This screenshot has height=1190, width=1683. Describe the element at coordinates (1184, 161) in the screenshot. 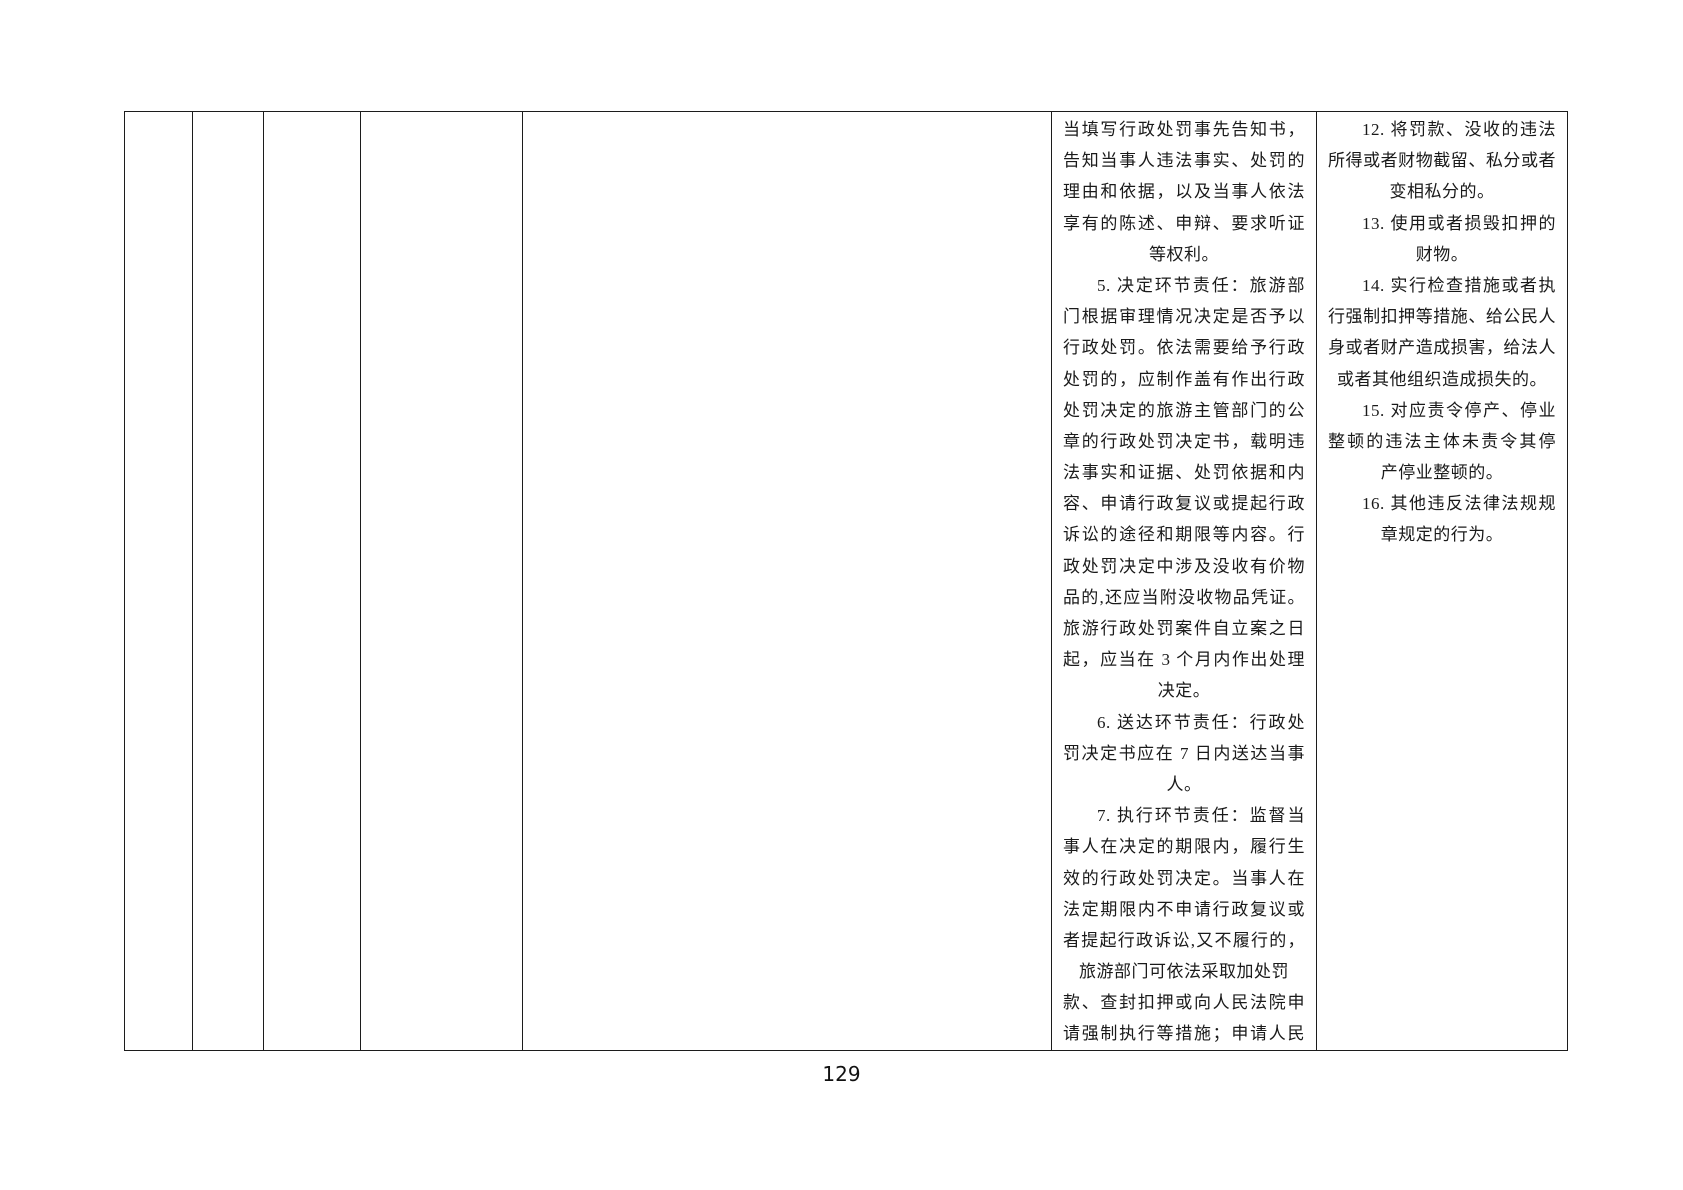

I see `text-line: 告知当事人违法事实、处罚的` at that location.